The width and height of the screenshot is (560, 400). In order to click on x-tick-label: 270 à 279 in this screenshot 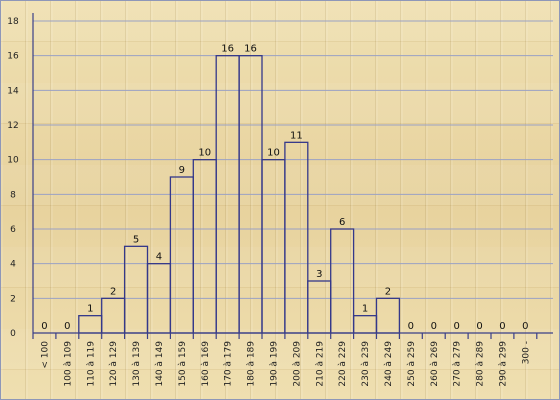, I will do `click(458, 364)`.